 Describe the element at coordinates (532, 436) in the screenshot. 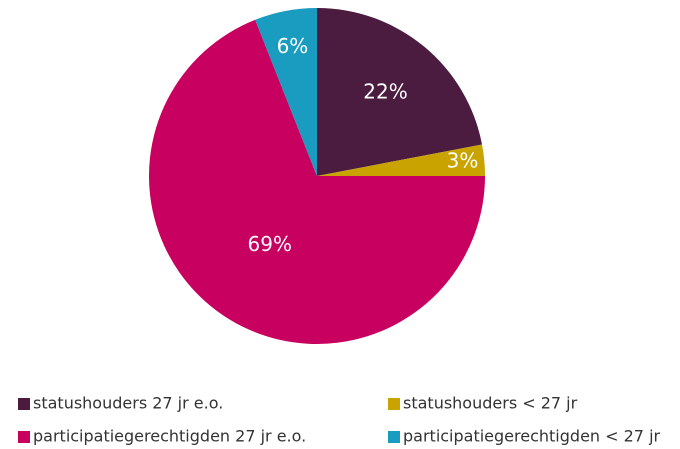

I see `legend-text: participatiegerechtigden < 27 jr` at that location.